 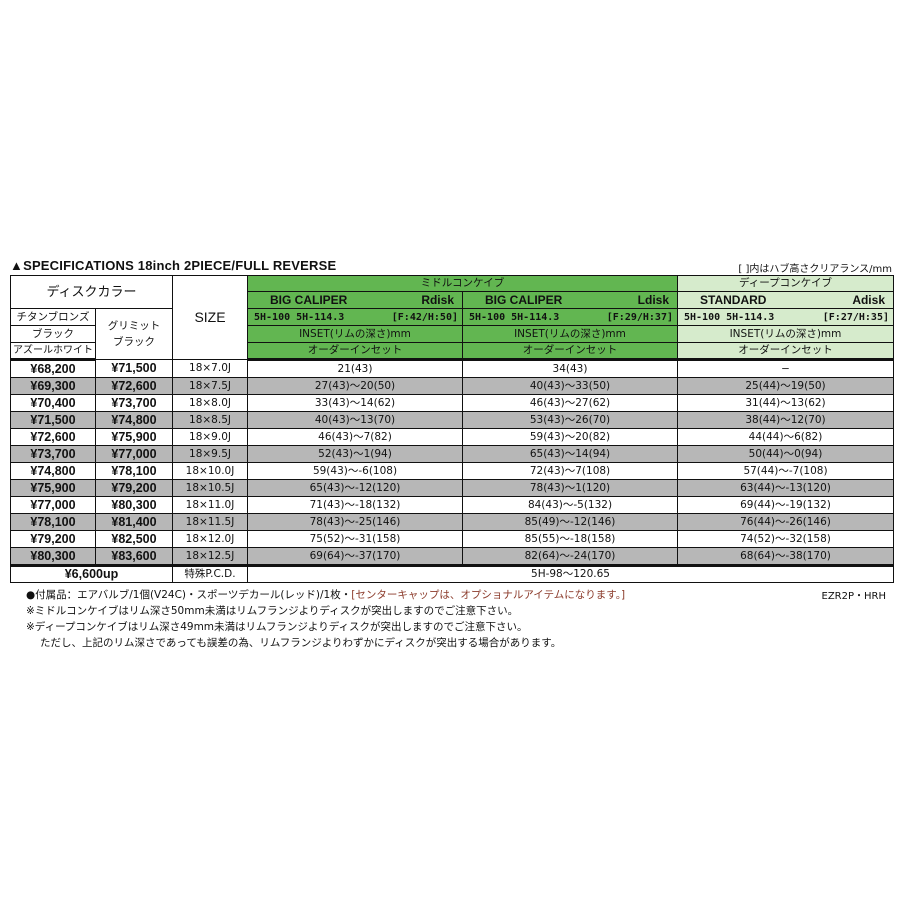 What do you see at coordinates (355, 454) in the screenshot?
I see `inset-rdisk: 52(43)〜1(94)` at bounding box center [355, 454].